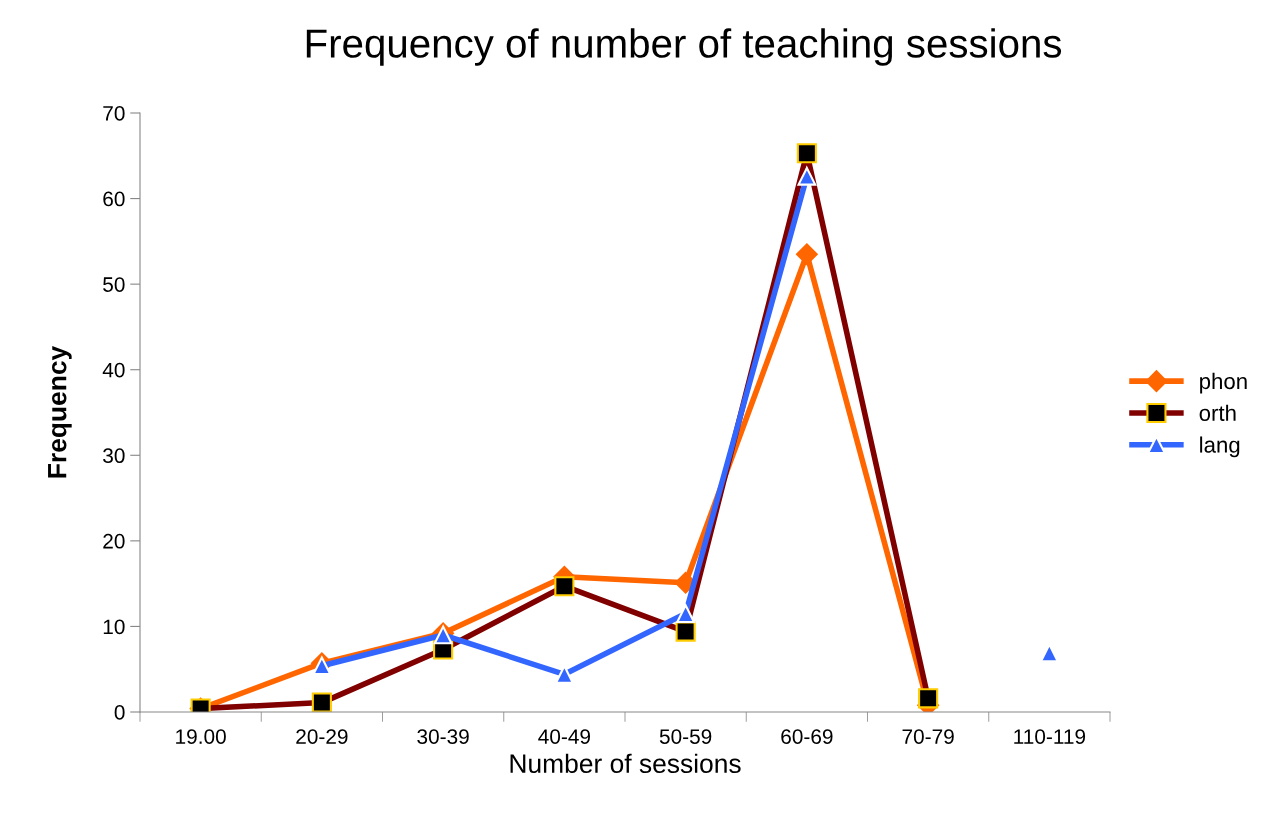 The height and width of the screenshot is (830, 1281). Describe the element at coordinates (684, 47) in the screenshot. I see `chart-title: Frequency of number of teaching sessions` at that location.